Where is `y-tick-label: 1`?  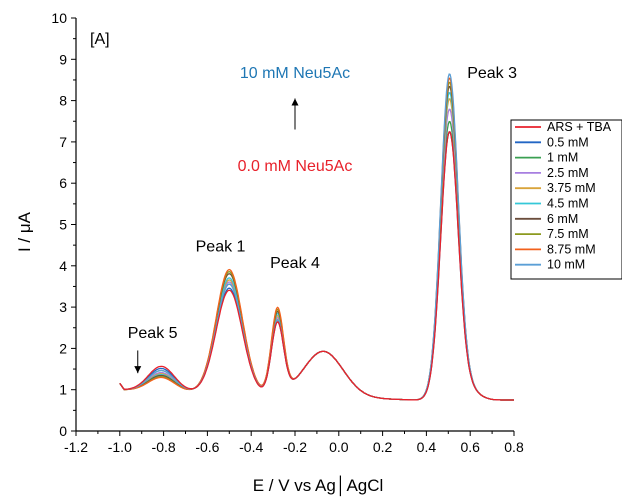
y-tick-label: 1 is located at coordinates (63, 390).